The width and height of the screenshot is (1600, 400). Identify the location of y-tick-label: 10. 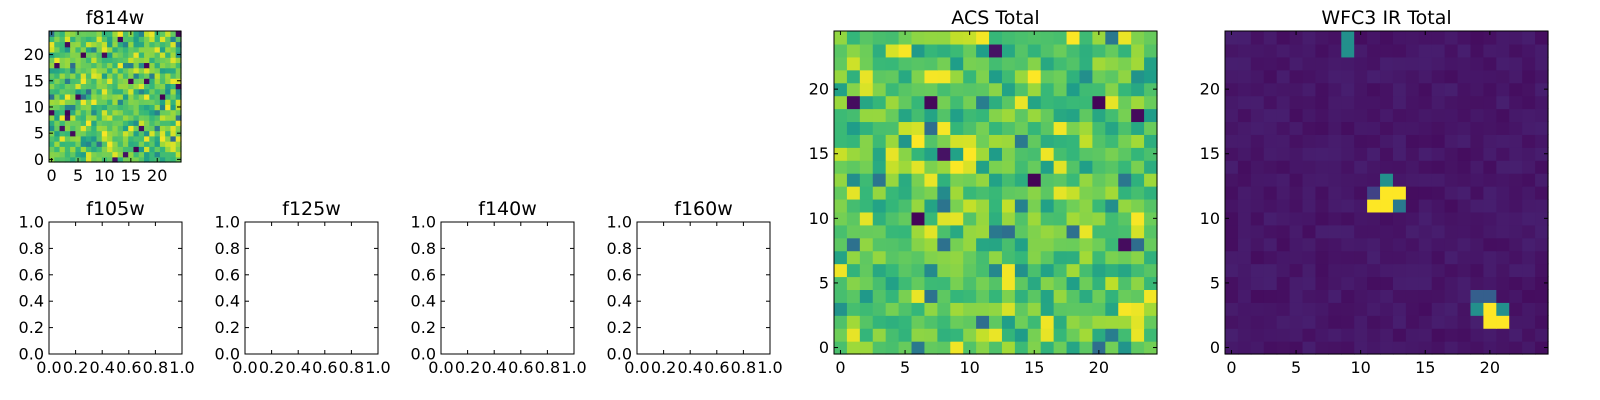
(34, 106).